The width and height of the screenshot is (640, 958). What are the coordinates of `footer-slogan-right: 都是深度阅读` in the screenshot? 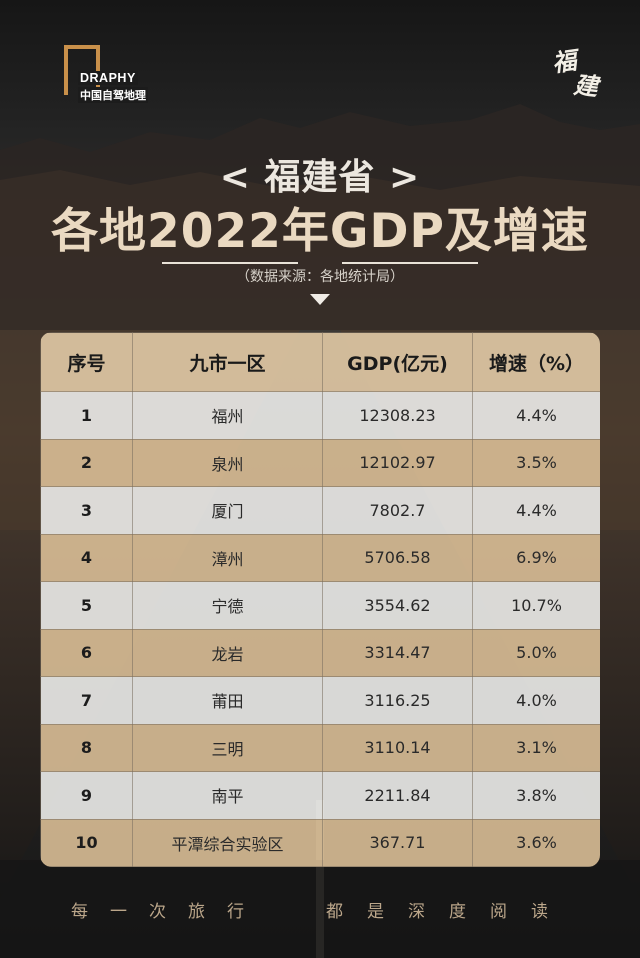 It's located at (449, 912).